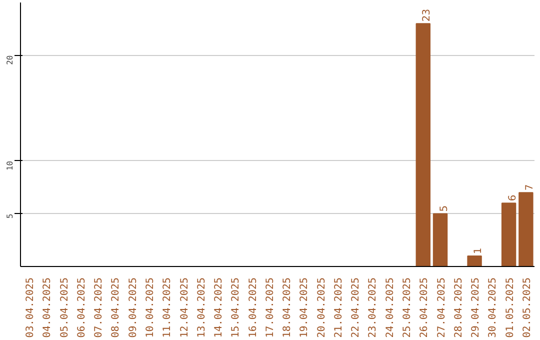 This screenshot has height=340, width=540. What do you see at coordinates (30, 307) in the screenshot?
I see `x-tick-label: 03.04.2025` at bounding box center [30, 307].